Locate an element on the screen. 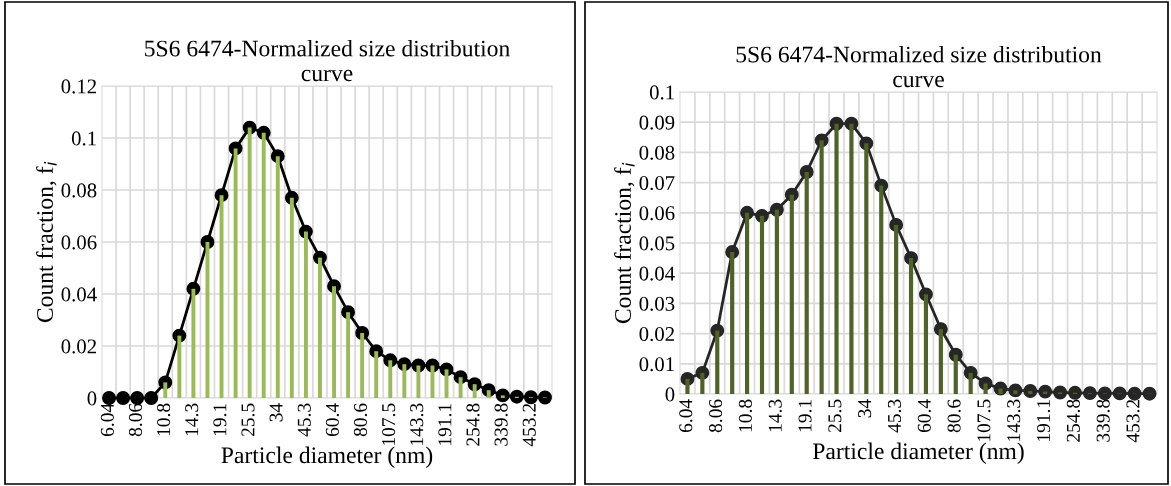  y-tick-label: 0.12 is located at coordinates (78, 86).